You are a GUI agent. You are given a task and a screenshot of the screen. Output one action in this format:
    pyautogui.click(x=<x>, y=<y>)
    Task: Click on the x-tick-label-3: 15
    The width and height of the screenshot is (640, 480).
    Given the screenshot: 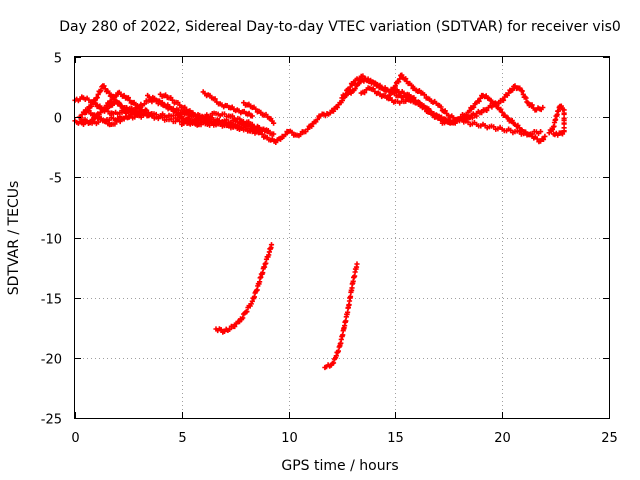 What is the action you would take?
    pyautogui.click(x=395, y=438)
    